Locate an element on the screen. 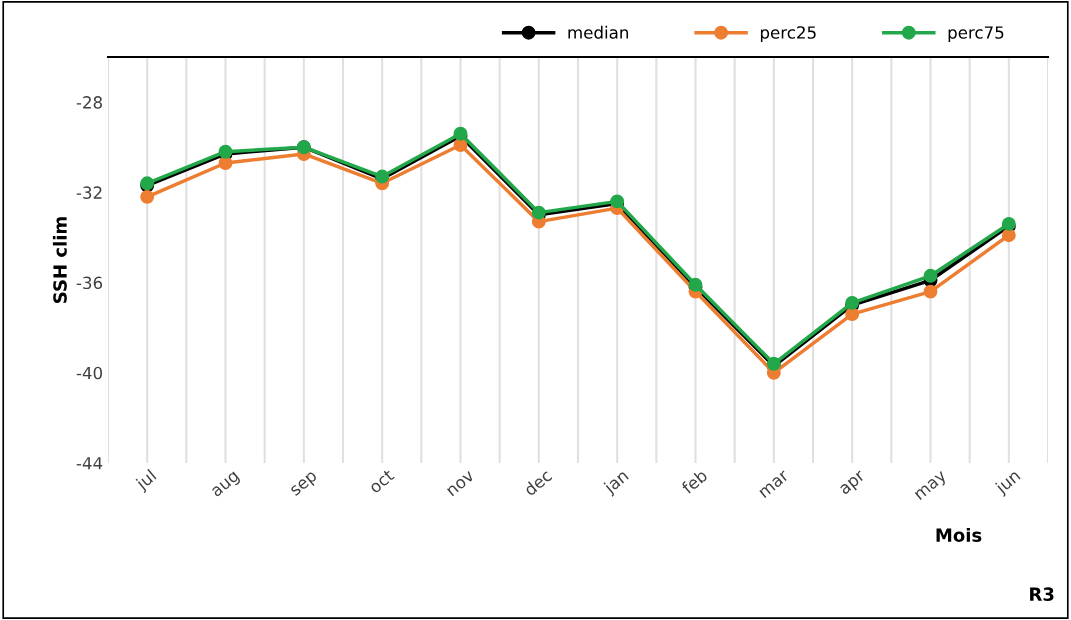 The width and height of the screenshot is (1071, 620). x-tick-label: feb is located at coordinates (694, 481).